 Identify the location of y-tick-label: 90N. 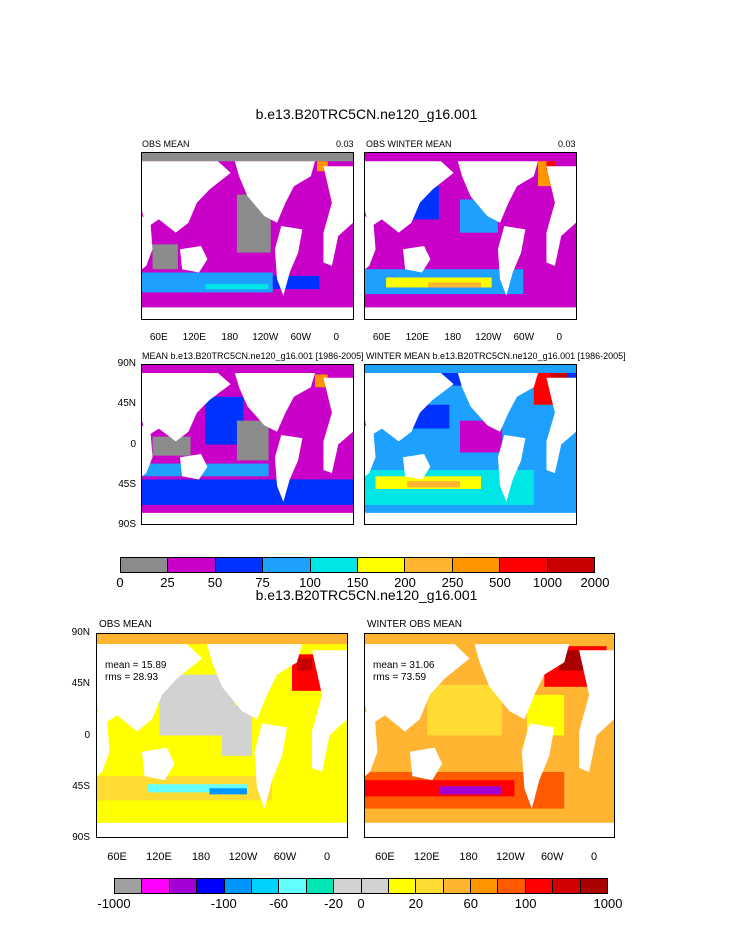
(126, 363).